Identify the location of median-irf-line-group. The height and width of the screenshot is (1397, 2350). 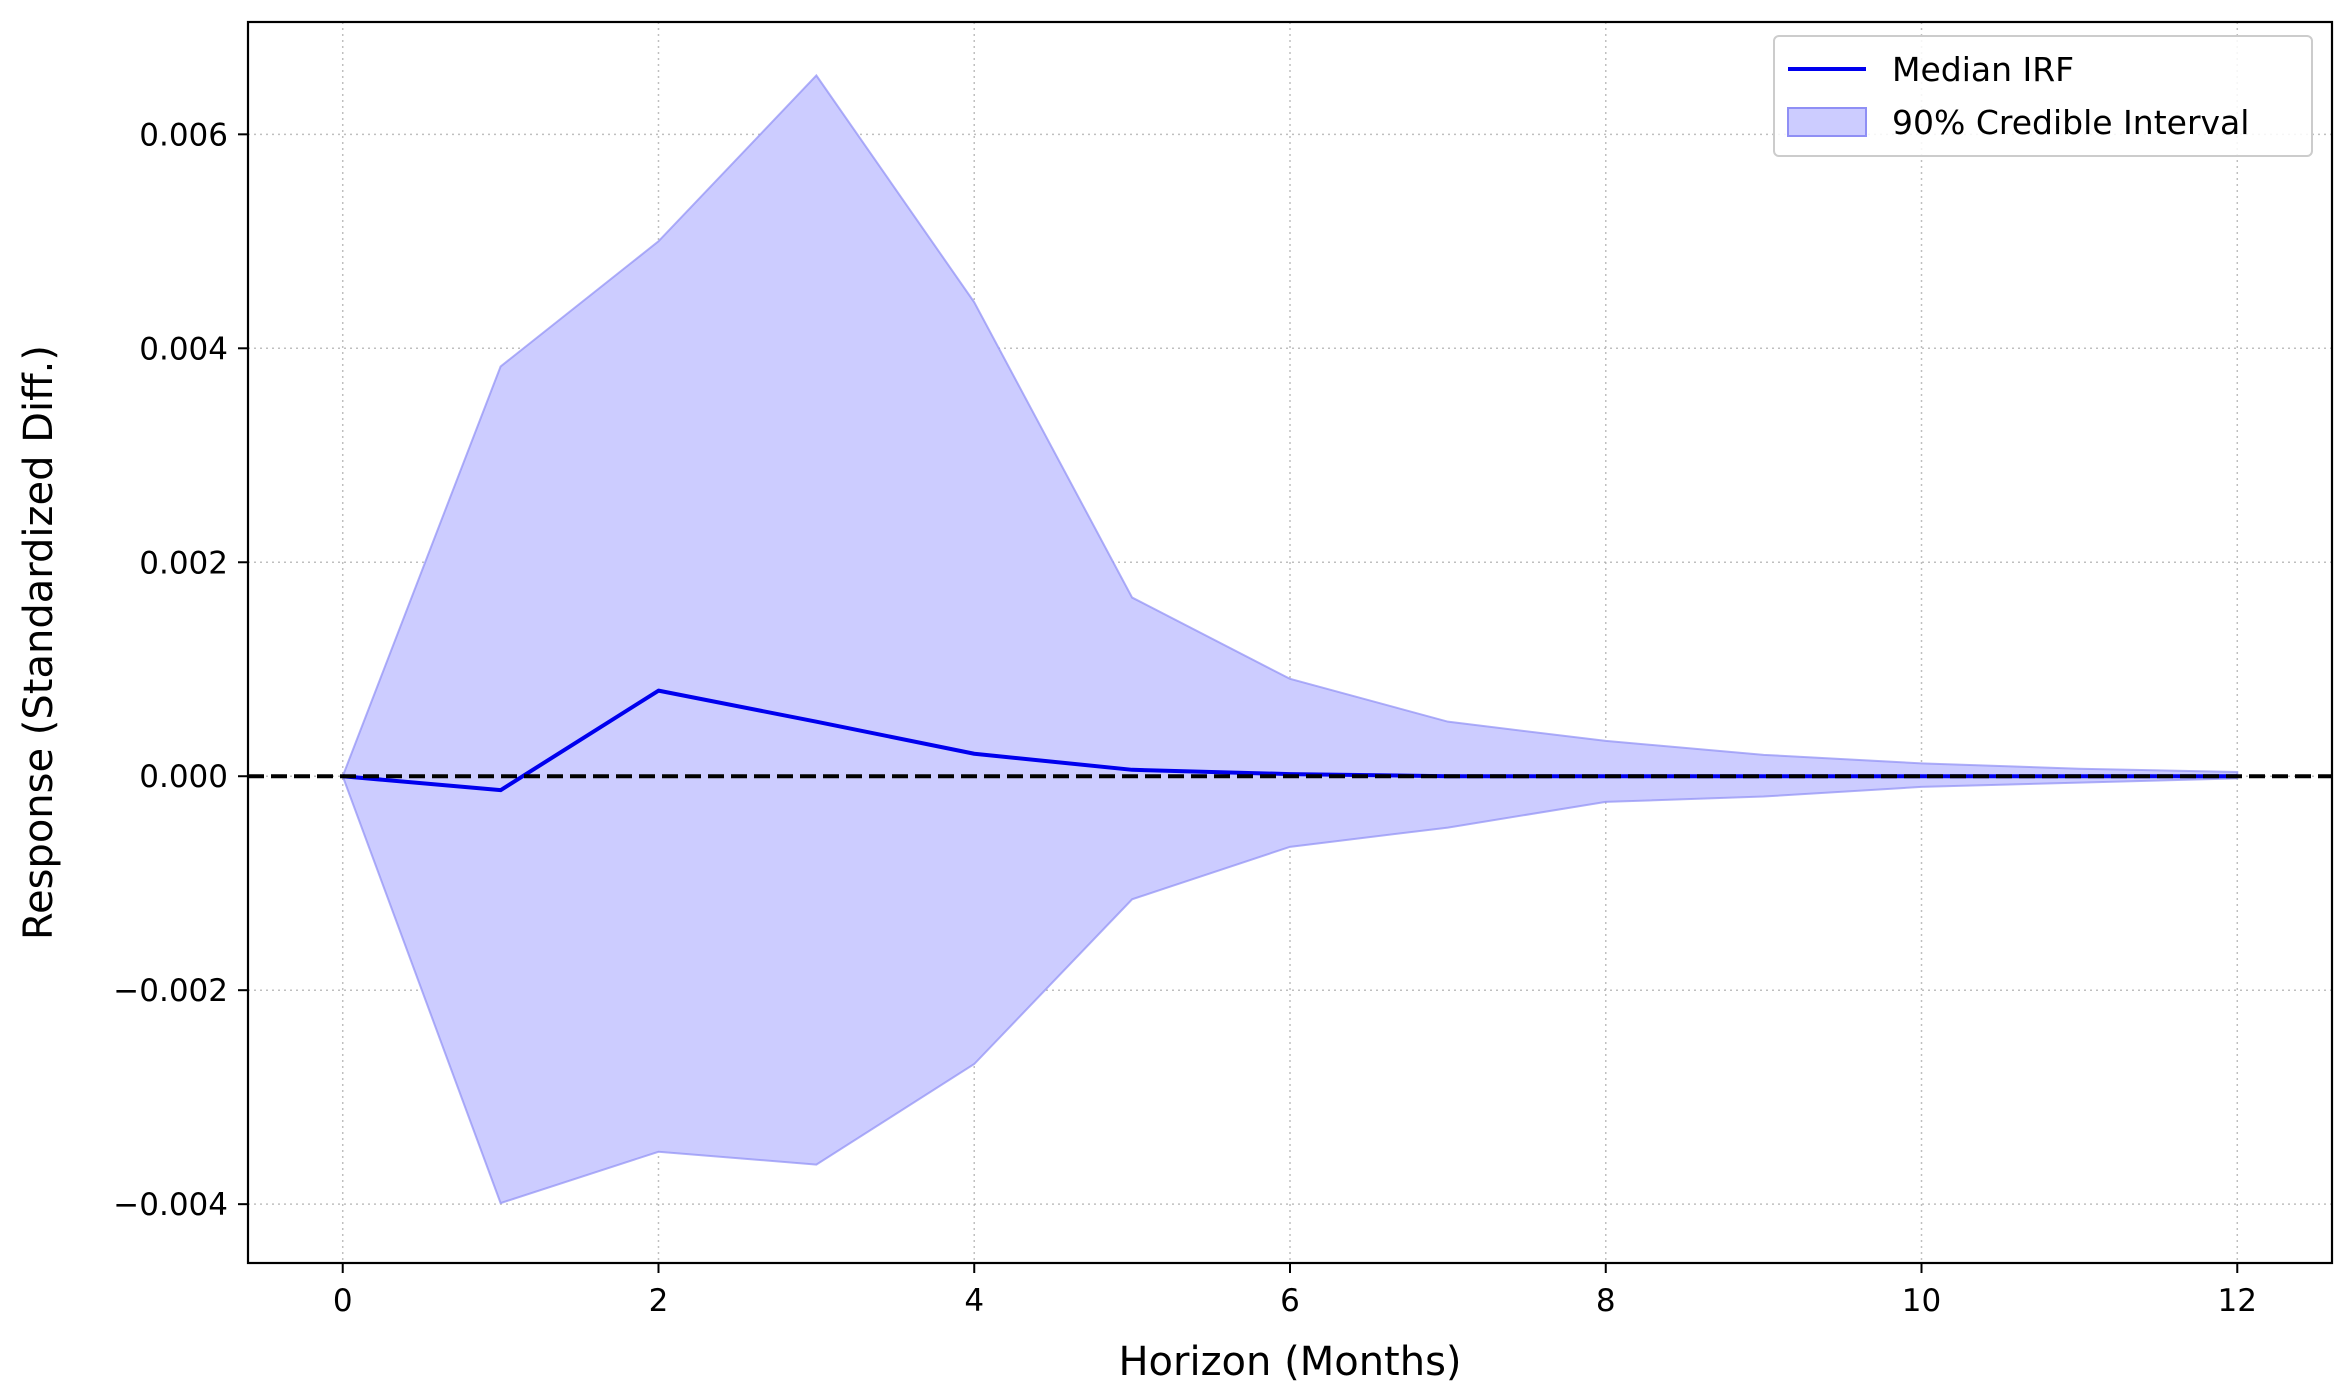
(1290, 740).